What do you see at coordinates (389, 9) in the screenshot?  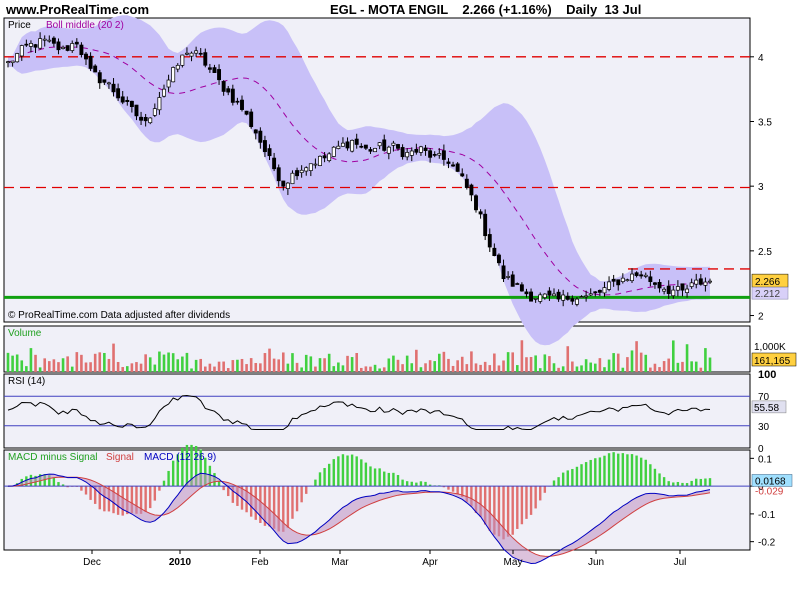 I see `ticker-name: EGL - MOTA ENGIL` at bounding box center [389, 9].